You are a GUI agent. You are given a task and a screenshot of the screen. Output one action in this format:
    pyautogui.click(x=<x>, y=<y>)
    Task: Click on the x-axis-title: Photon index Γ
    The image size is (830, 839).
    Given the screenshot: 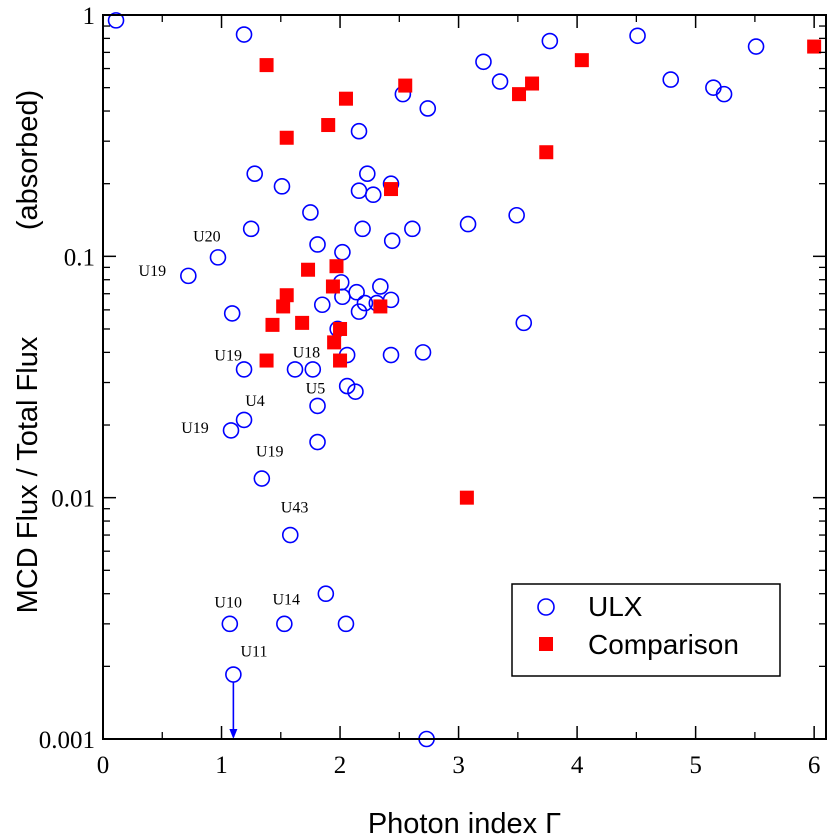 What is the action you would take?
    pyautogui.click(x=464, y=823)
    